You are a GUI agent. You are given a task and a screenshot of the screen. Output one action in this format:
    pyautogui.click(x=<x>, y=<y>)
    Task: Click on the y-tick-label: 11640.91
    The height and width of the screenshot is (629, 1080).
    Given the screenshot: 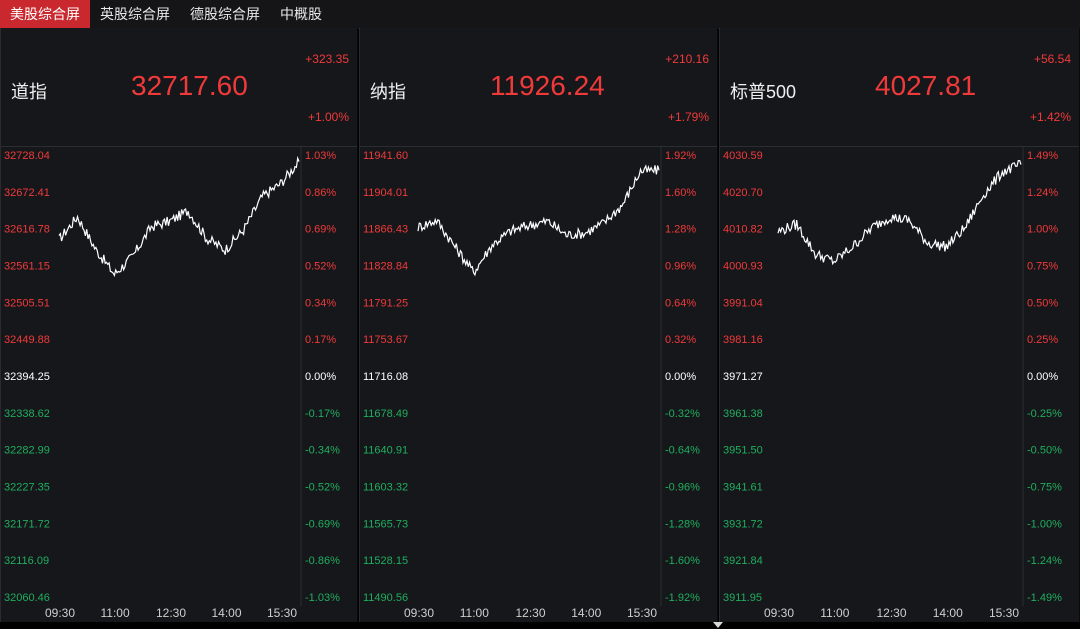 What is the action you would take?
    pyautogui.click(x=385, y=451)
    